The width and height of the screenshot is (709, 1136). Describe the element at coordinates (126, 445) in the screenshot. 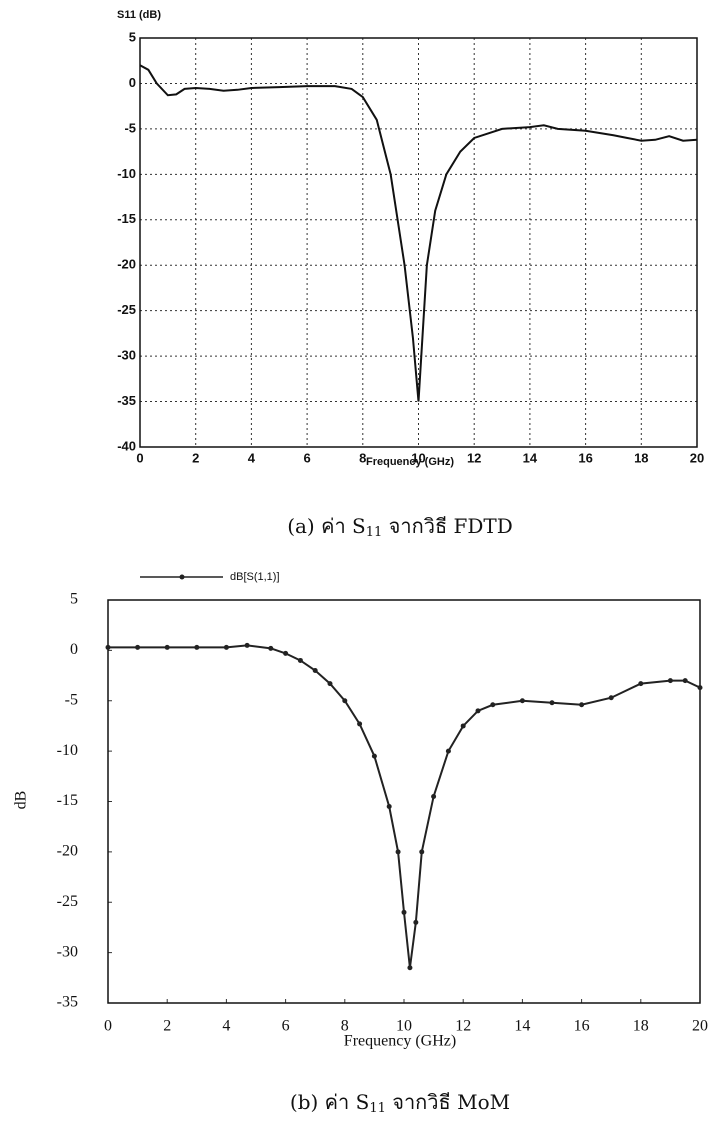

I see `y-tick-label: -40` at that location.